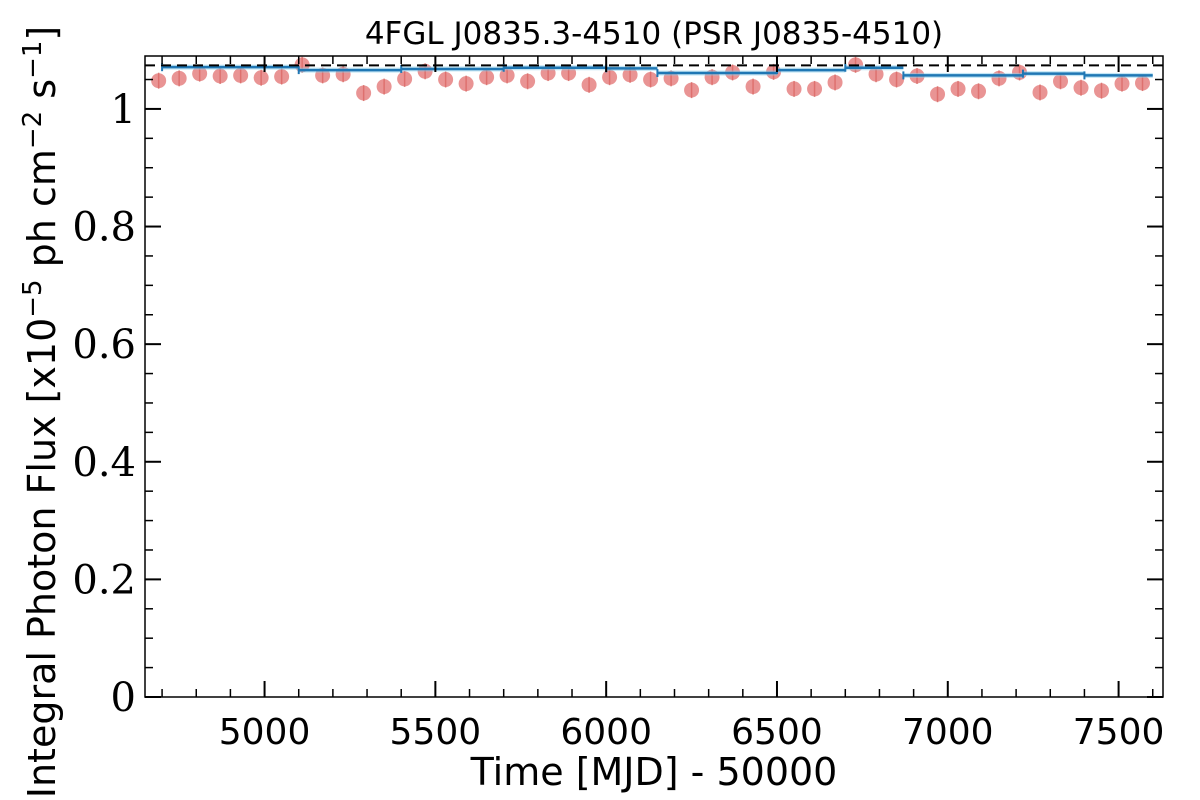 This screenshot has height=800, width=1200. I want to click on y-axis-title-prefix: Integral Photon Flux [x10, so click(42, 558).